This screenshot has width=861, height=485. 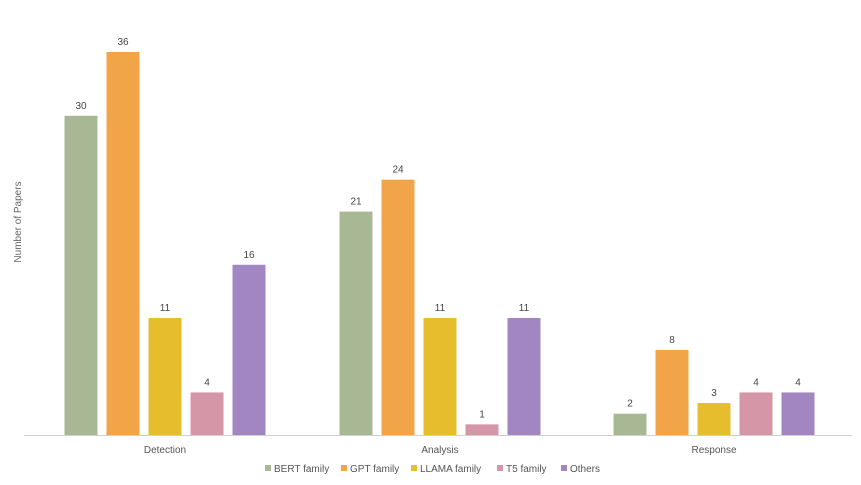 I want to click on category-label: Detection, so click(x=165, y=450).